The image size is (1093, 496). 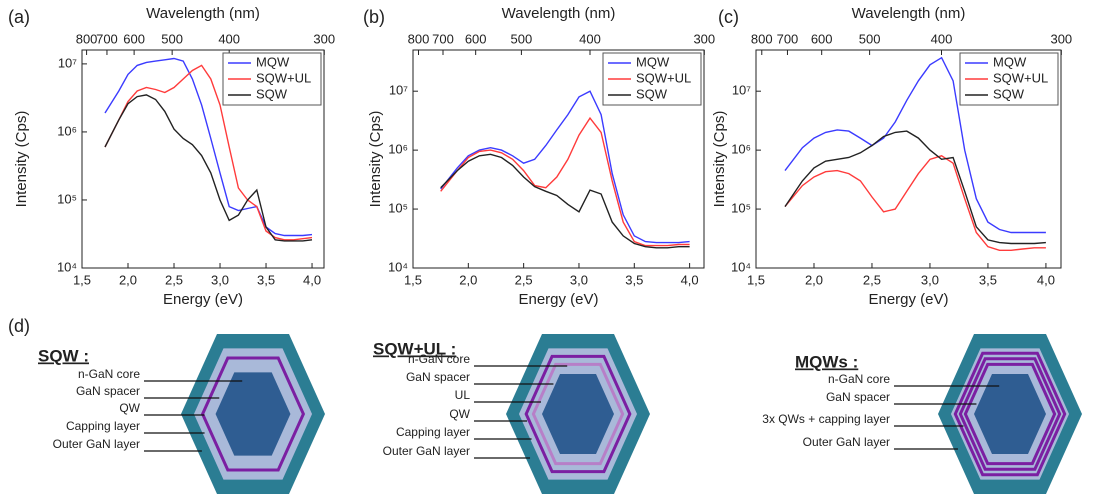 What do you see at coordinates (19, 326) in the screenshot?
I see `panel-label: (d)` at bounding box center [19, 326].